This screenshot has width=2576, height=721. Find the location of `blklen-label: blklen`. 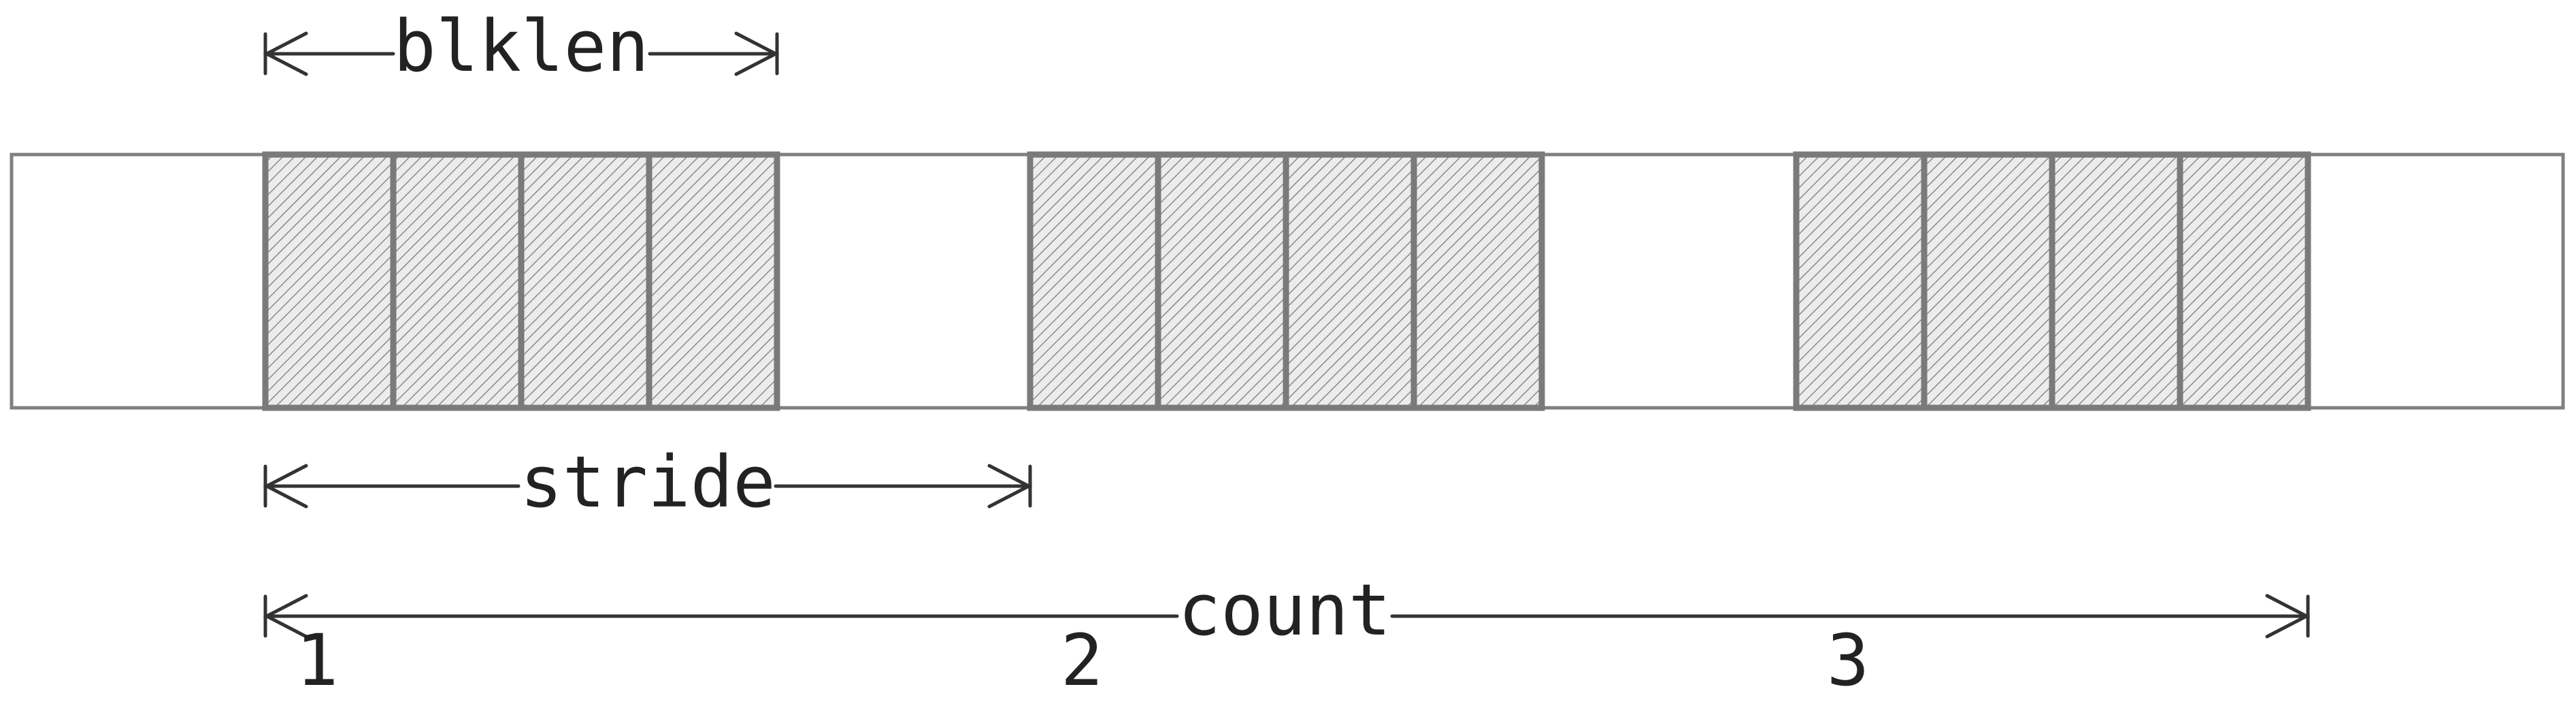

blklen-label: blklen is located at coordinates (521, 46).